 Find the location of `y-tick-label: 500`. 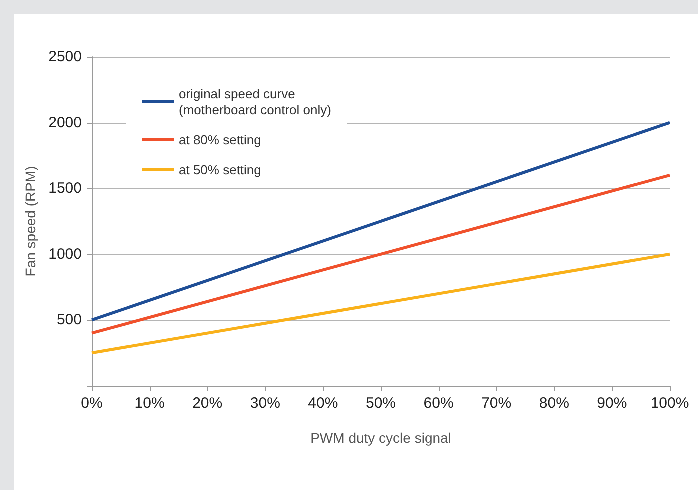

y-tick-label: 500 is located at coordinates (69, 320).